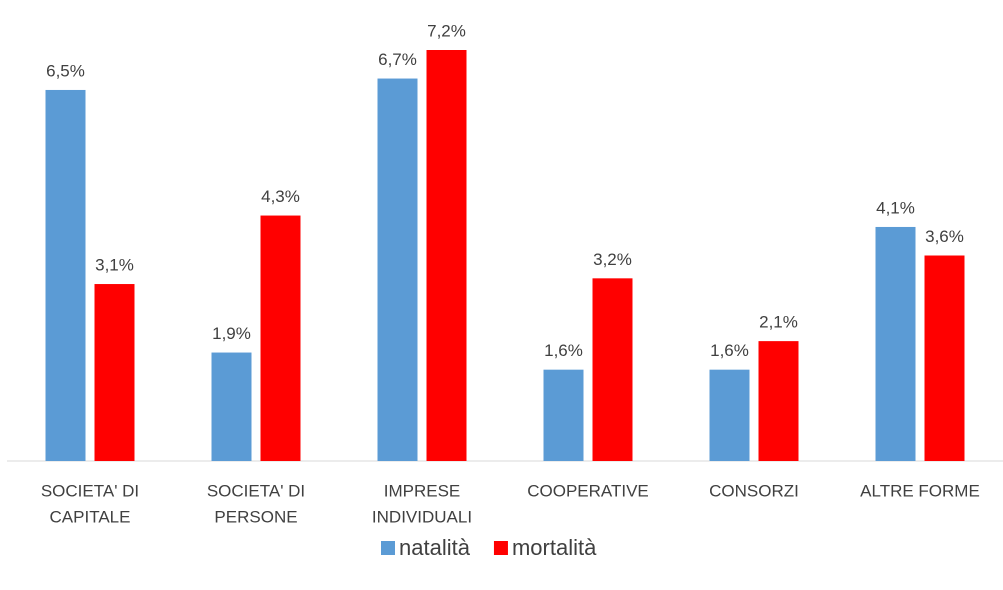  I want to click on x-tick-label: CONSORZI, so click(754, 490).